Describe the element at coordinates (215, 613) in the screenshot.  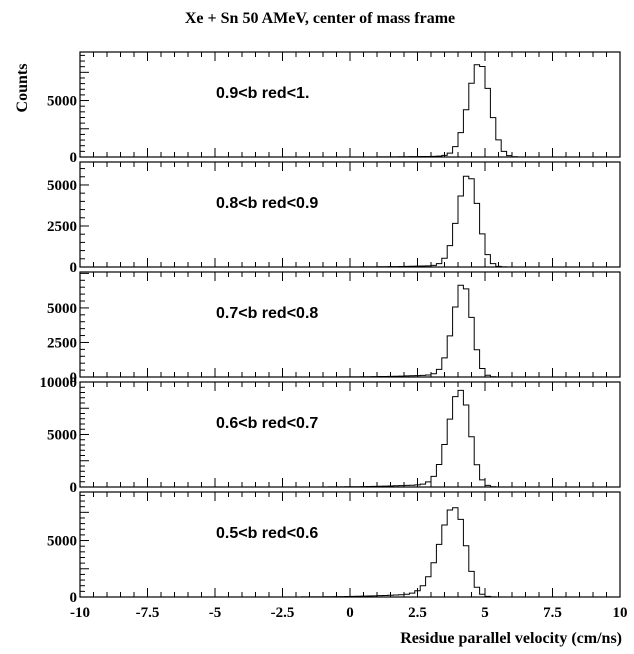
I see `x-tick-label: -5` at that location.